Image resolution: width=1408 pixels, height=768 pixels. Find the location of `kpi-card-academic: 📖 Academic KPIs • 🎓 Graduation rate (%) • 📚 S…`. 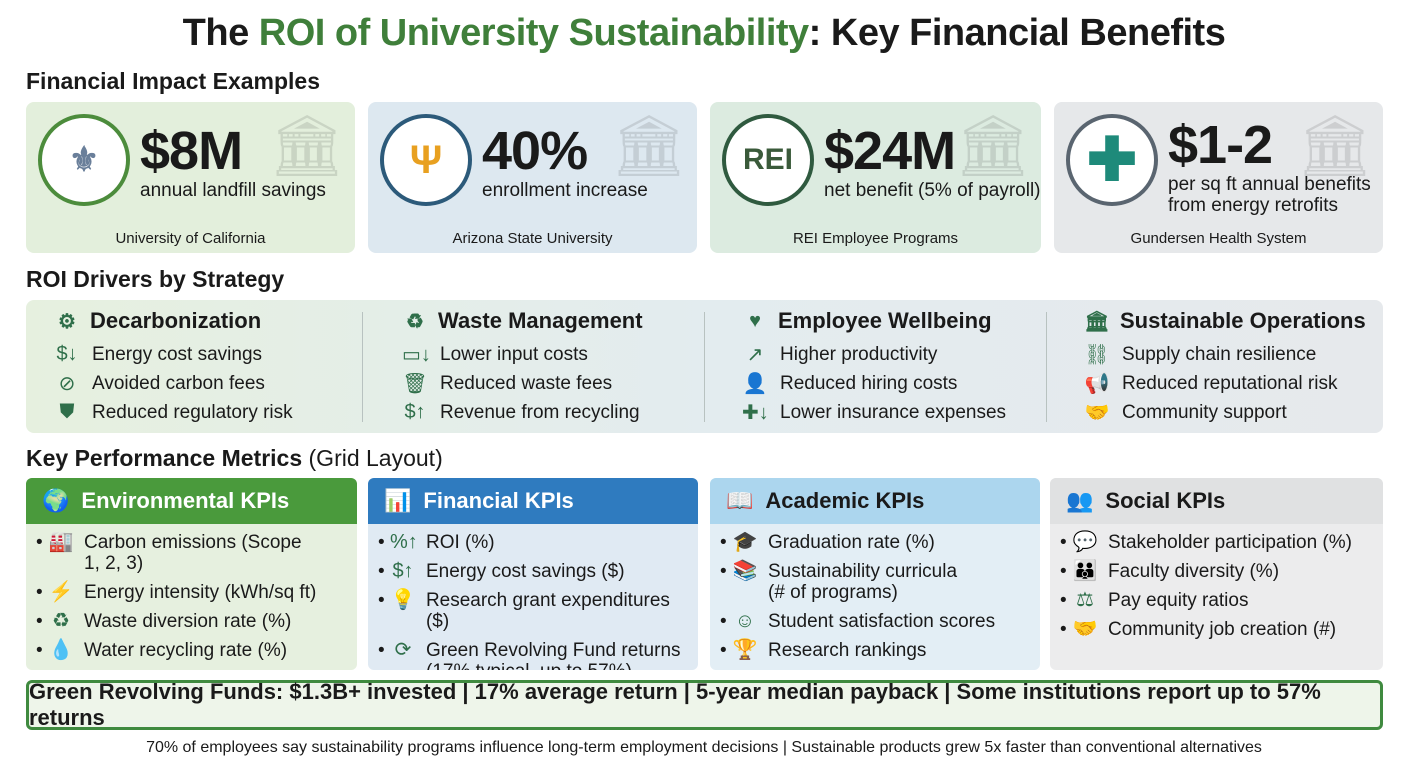

kpi-card-academic: 📖 Academic KPIs • 🎓 Graduation rate (%) • 📚 S… is located at coordinates (875, 574).